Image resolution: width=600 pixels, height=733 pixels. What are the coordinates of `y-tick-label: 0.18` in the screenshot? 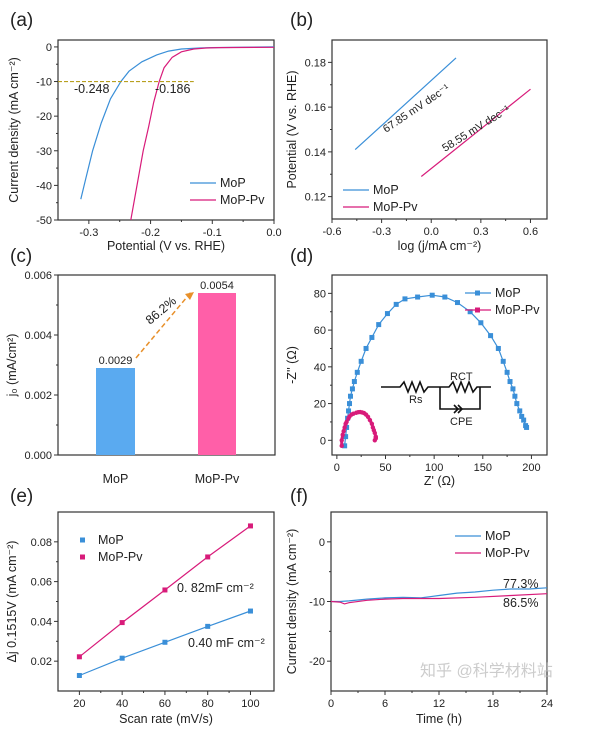 It's located at (315, 63).